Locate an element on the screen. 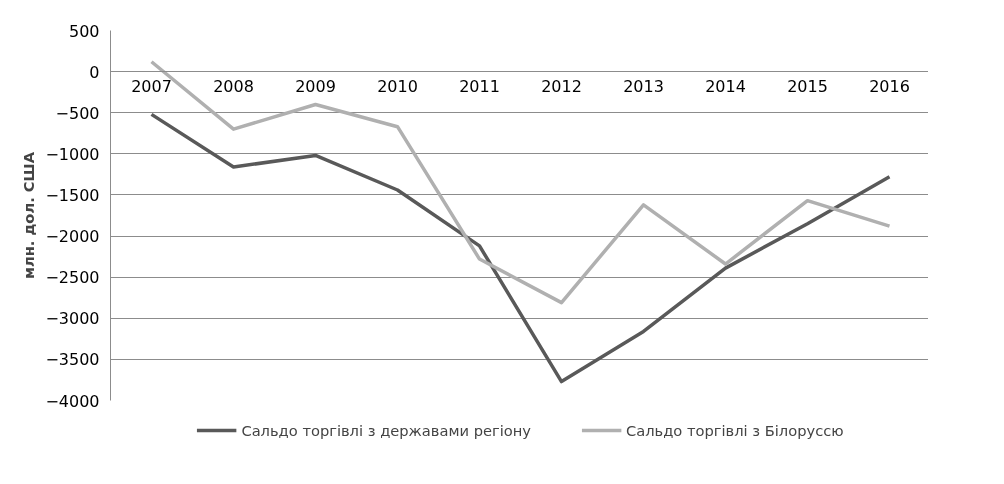 The height and width of the screenshot is (484, 1004). y-tick-label: −1500 is located at coordinates (72, 195).